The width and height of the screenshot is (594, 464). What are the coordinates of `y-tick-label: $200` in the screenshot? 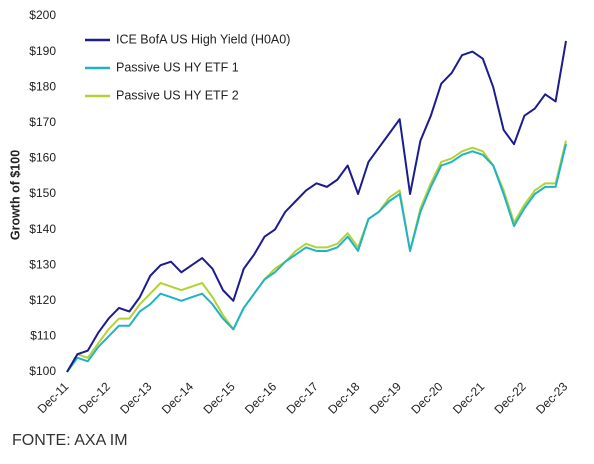 It's located at (42, 15).